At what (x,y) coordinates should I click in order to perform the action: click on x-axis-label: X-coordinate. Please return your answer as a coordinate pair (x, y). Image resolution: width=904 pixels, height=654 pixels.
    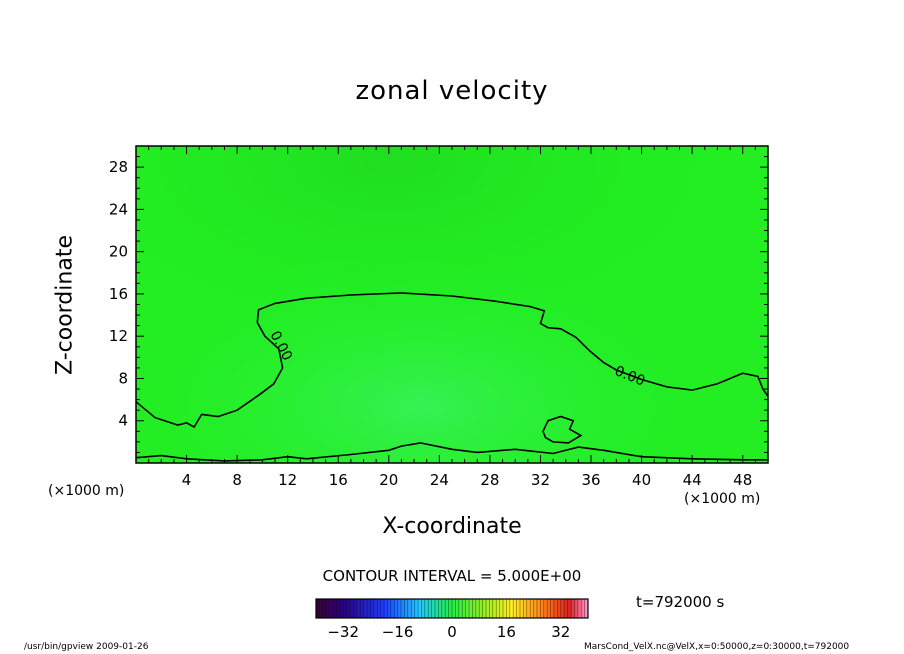
    Looking at the image, I should click on (452, 526).